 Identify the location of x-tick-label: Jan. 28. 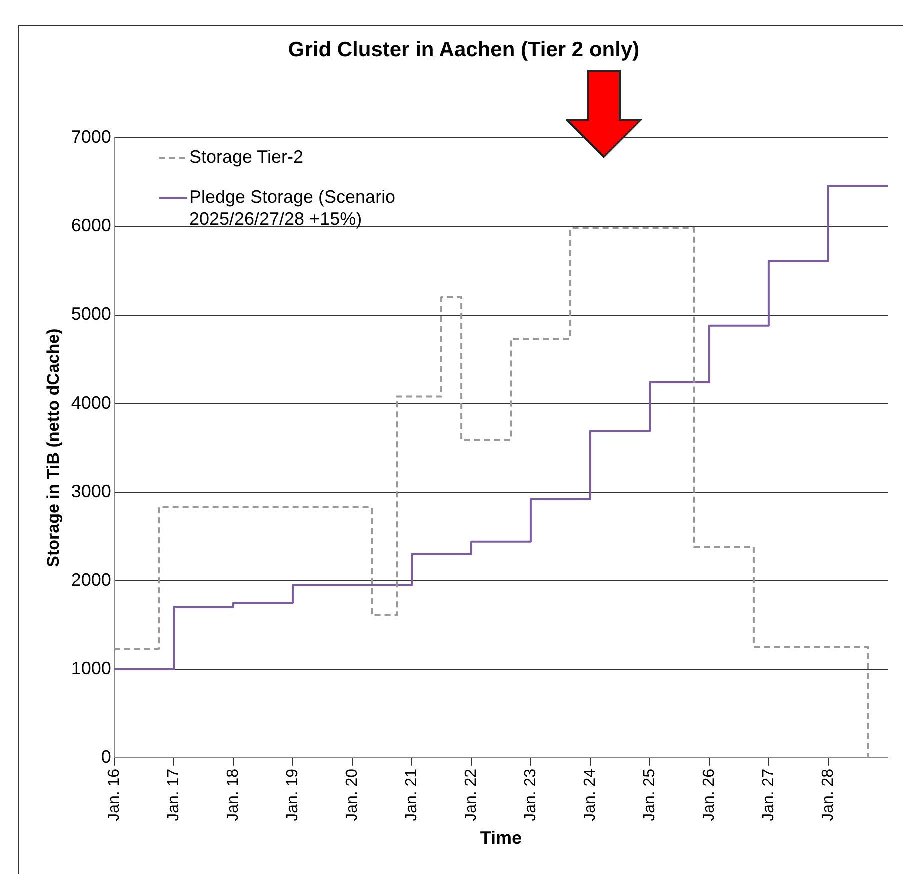
(828, 795).